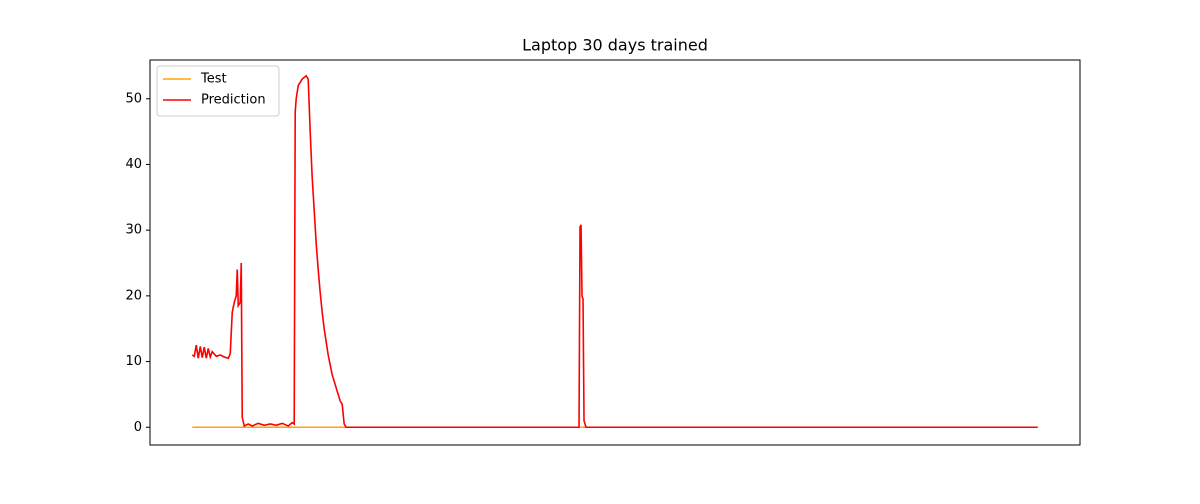  What do you see at coordinates (133, 164) in the screenshot?
I see `y-tick-label: 40` at bounding box center [133, 164].